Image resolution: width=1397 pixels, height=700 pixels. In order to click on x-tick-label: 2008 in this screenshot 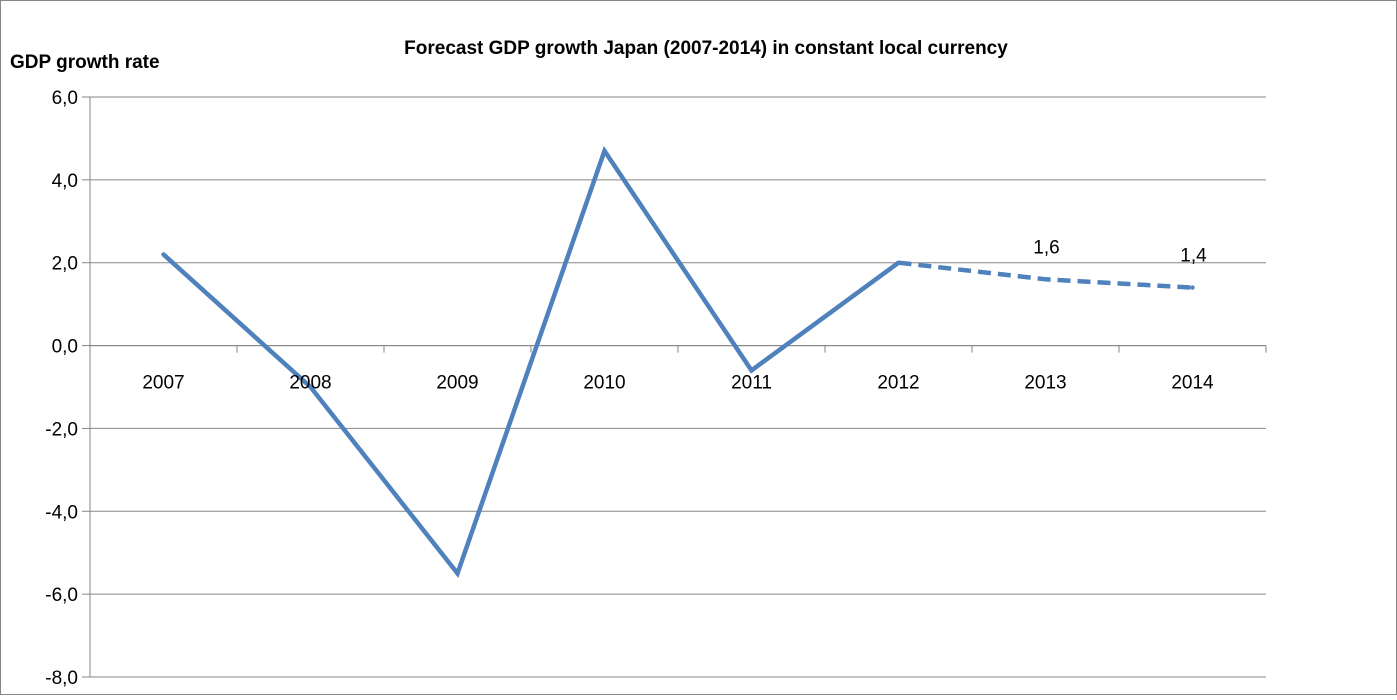, I will do `click(310, 383)`.